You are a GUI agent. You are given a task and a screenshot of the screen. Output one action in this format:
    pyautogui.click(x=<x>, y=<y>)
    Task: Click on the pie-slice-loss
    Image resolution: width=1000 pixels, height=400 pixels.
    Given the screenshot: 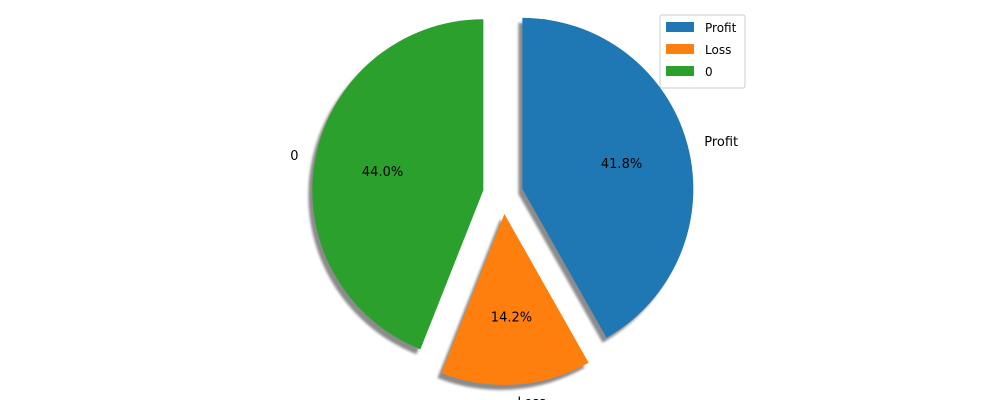 What is the action you would take?
    pyautogui.click(x=515, y=299)
    